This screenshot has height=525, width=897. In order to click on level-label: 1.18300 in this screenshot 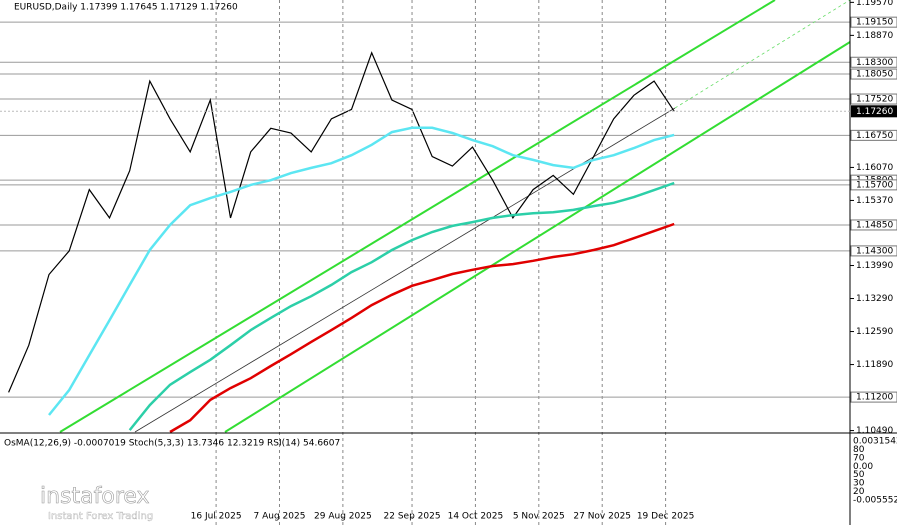, I will do `click(874, 63)`.